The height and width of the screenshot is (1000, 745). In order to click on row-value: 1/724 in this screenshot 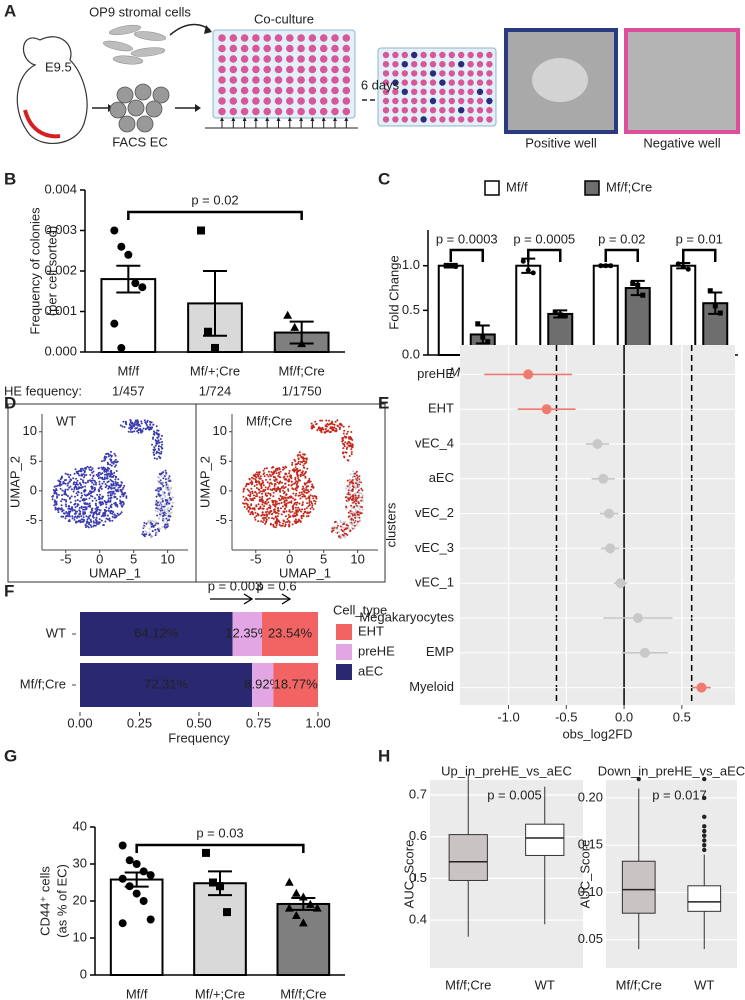, I will do `click(215, 390)`.